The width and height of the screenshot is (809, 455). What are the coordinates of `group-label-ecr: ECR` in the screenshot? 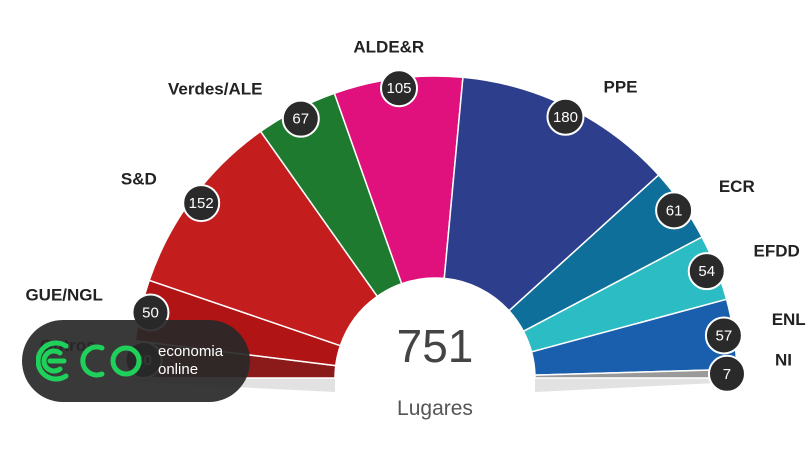 It's located at (737, 186).